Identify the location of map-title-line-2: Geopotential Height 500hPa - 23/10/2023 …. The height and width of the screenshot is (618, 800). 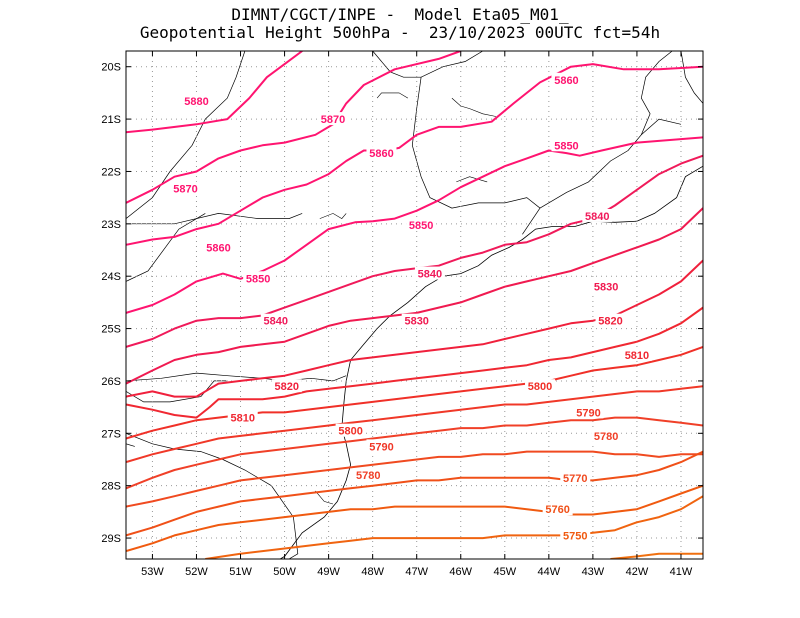
(400, 32).